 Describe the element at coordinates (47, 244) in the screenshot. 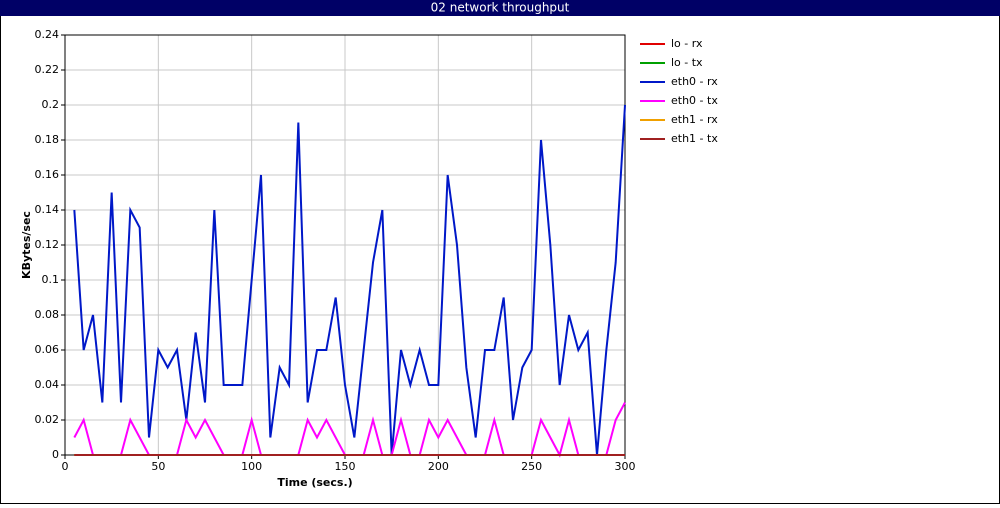

I see `y-tick-label: 0.12` at that location.